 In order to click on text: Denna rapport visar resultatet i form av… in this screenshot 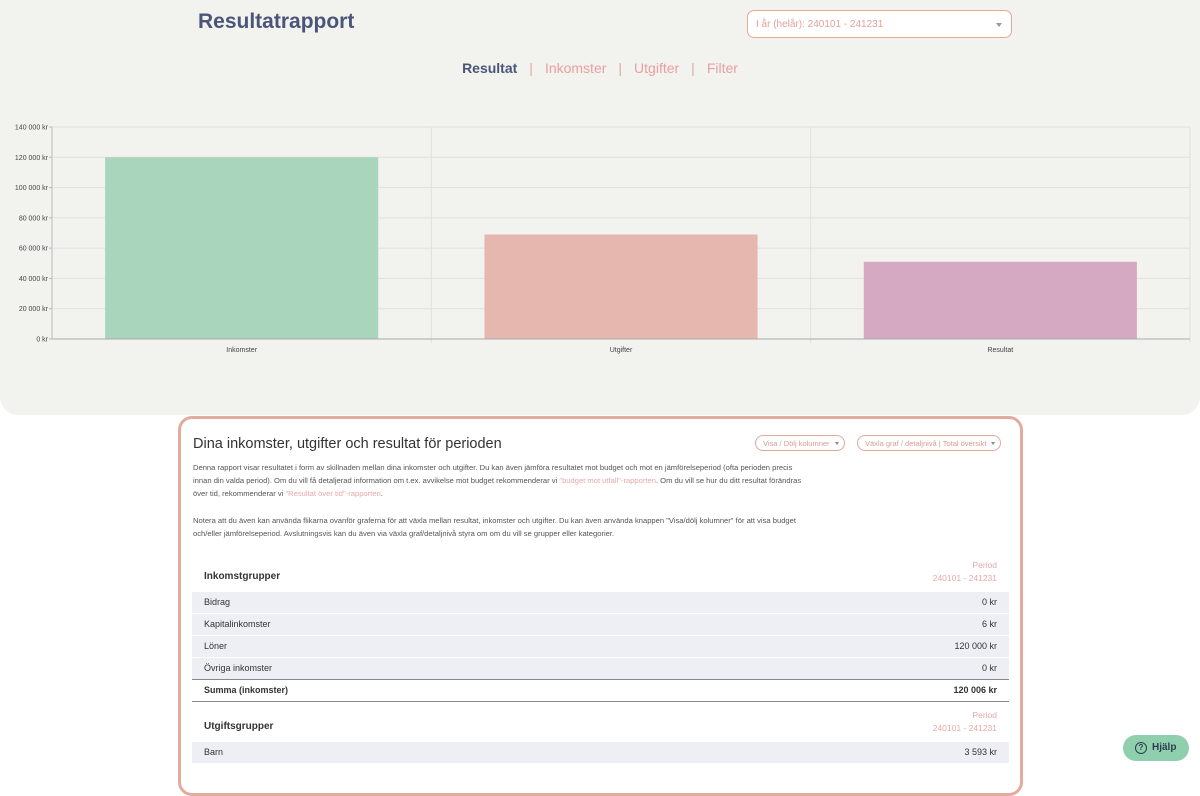, I will do `click(493, 474)`.